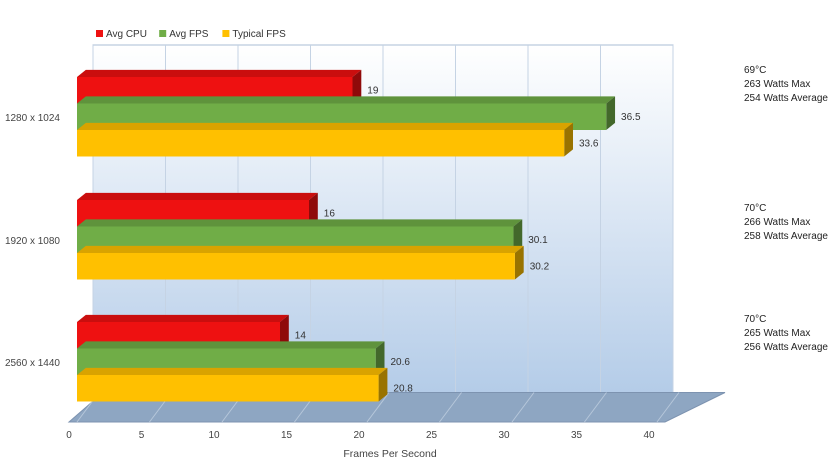 This screenshot has width=830, height=462. What do you see at coordinates (401, 362) in the screenshot?
I see `data-label: 20.6` at bounding box center [401, 362].